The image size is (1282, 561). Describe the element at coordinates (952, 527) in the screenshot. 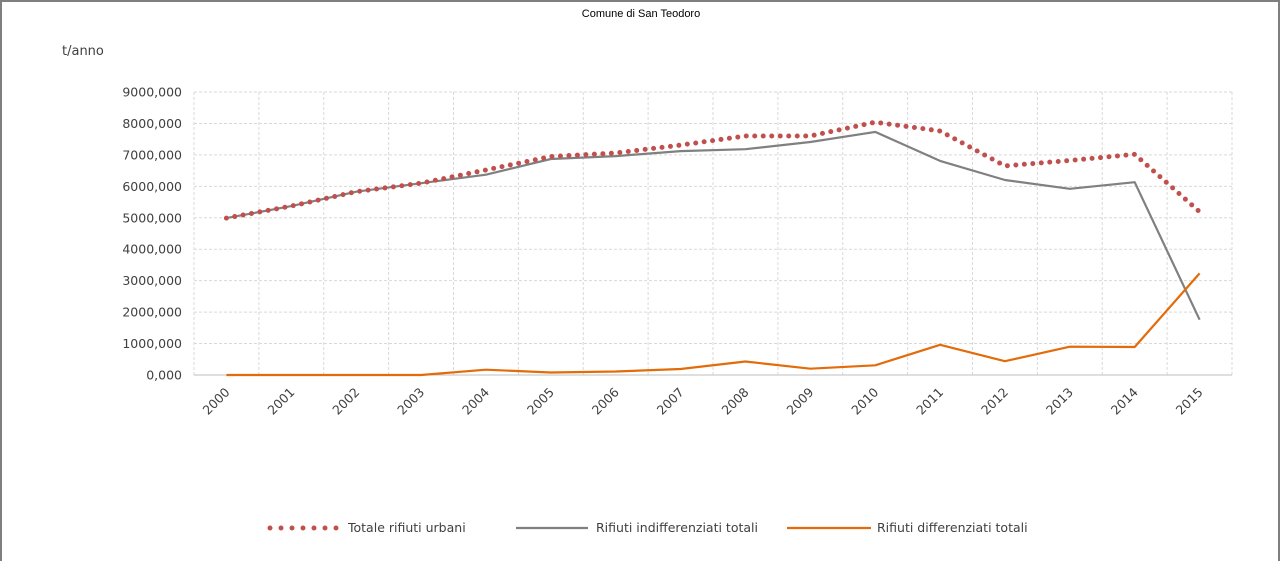

I see `legend-label-differentiated: Rifiuti differenziati totali` at that location.